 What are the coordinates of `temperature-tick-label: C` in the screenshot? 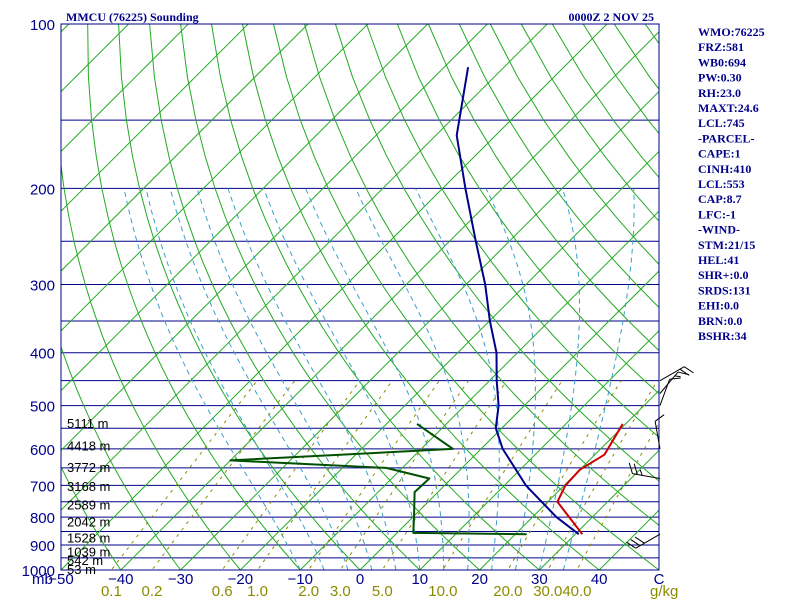 It's located at (659, 579).